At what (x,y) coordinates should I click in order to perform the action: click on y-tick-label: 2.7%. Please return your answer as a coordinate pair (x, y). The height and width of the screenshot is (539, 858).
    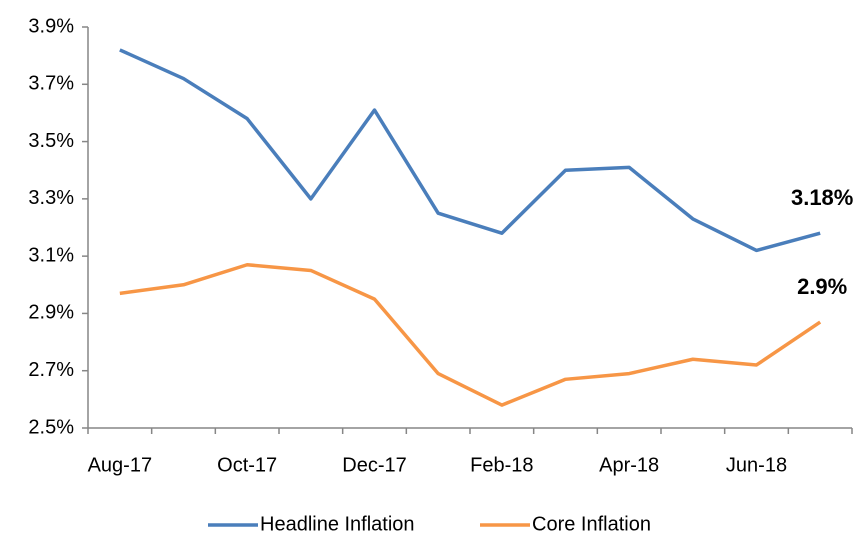
    Looking at the image, I should click on (51, 370).